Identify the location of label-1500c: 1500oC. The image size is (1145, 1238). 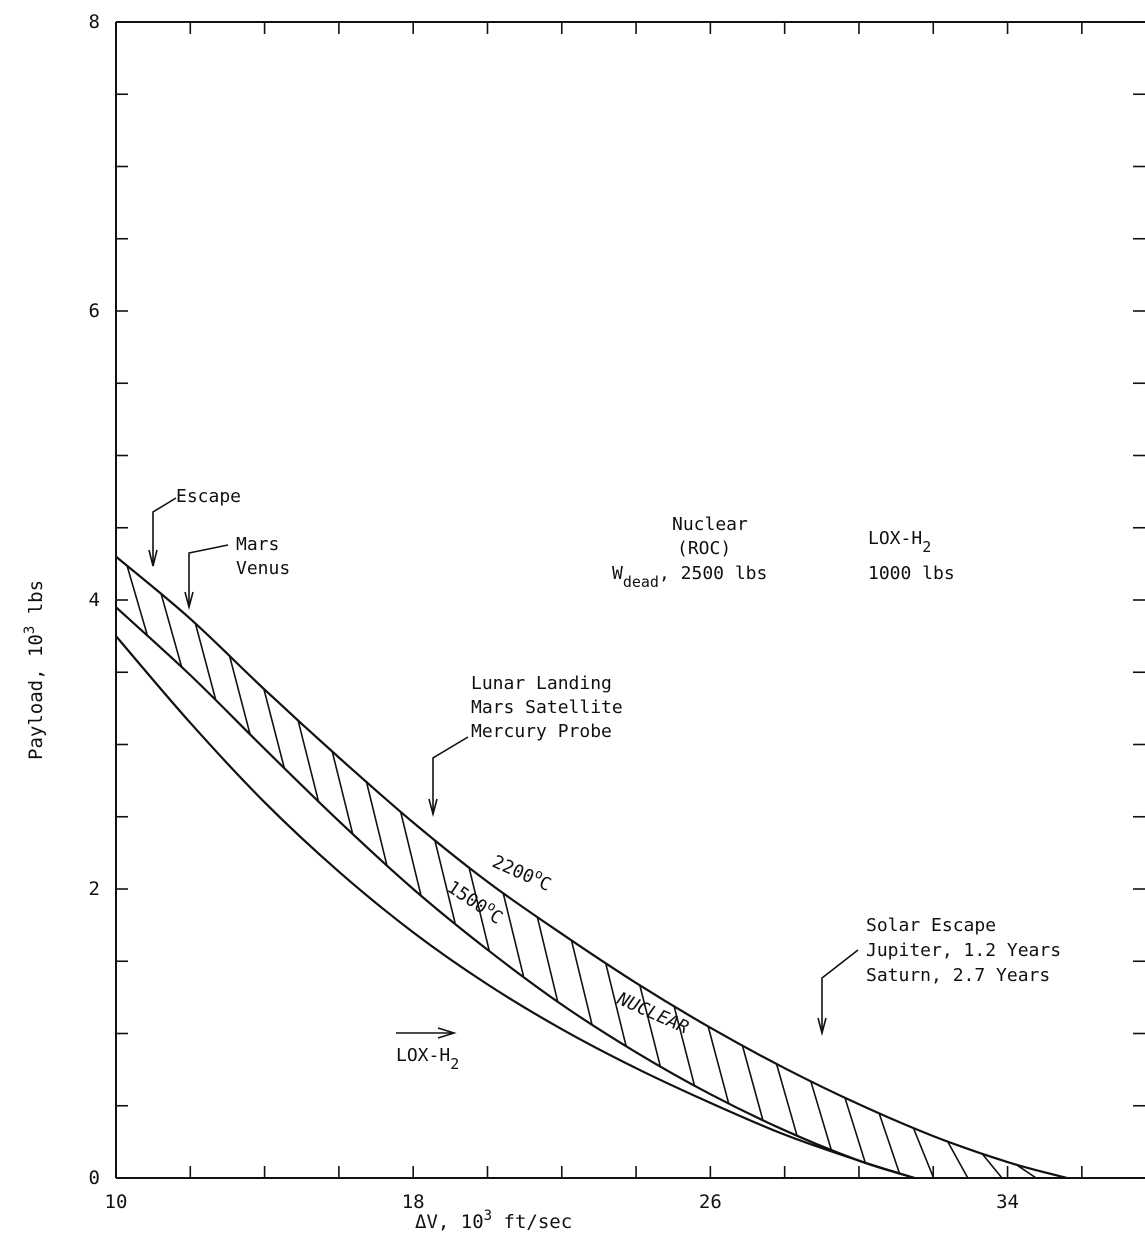
(475, 901).